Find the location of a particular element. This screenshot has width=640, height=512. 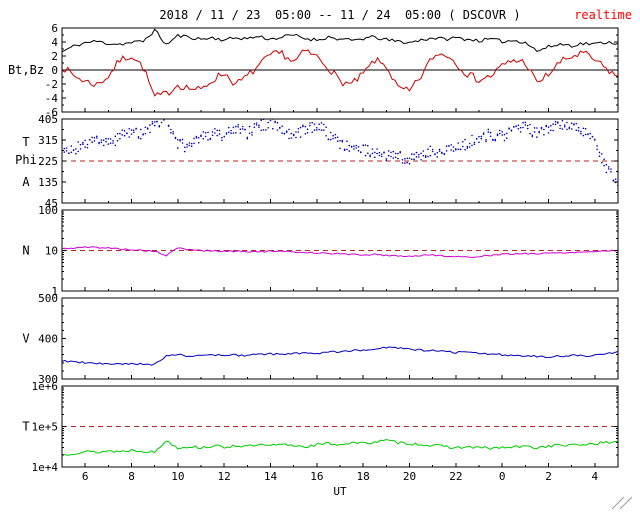

x-tick-label: 6 is located at coordinates (85, 476).